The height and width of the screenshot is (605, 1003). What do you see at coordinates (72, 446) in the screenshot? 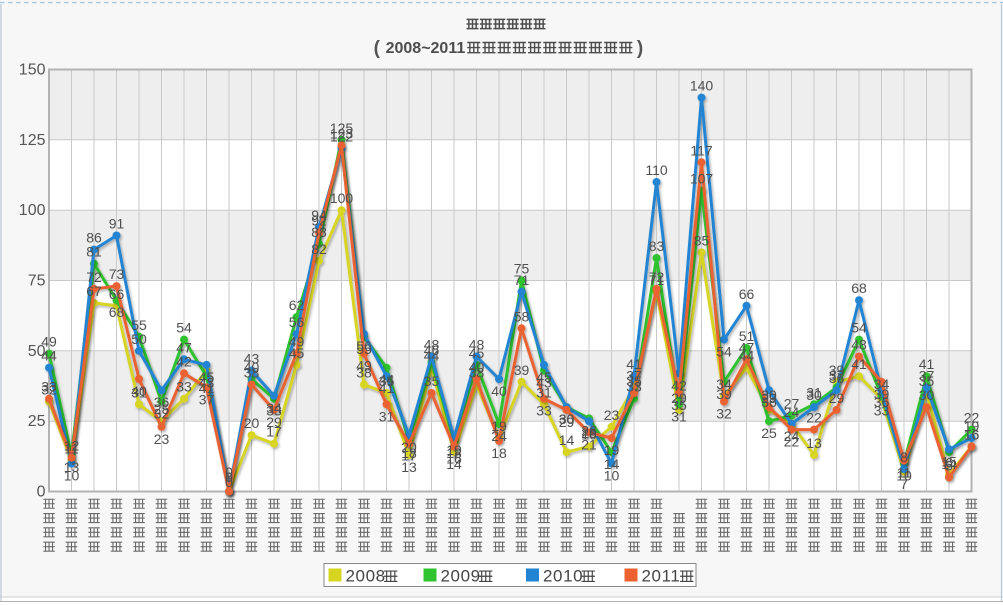
I see `svg-text: 12` at bounding box center [72, 446].